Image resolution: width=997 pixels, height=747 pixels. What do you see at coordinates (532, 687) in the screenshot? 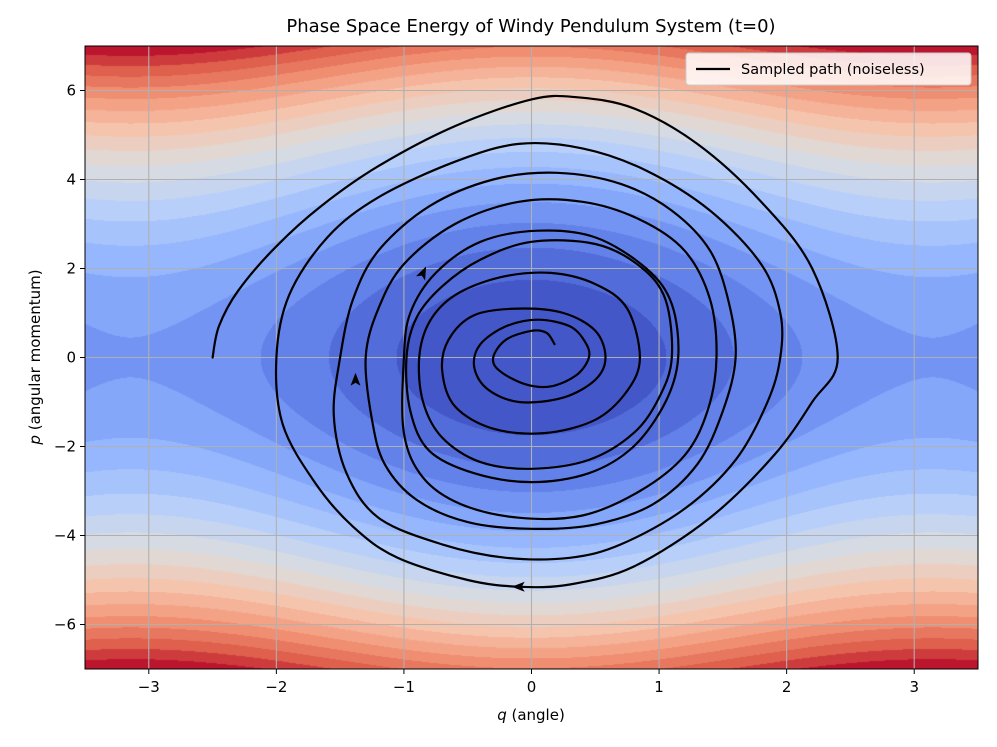
I see `x-tick-label: 0` at bounding box center [532, 687].